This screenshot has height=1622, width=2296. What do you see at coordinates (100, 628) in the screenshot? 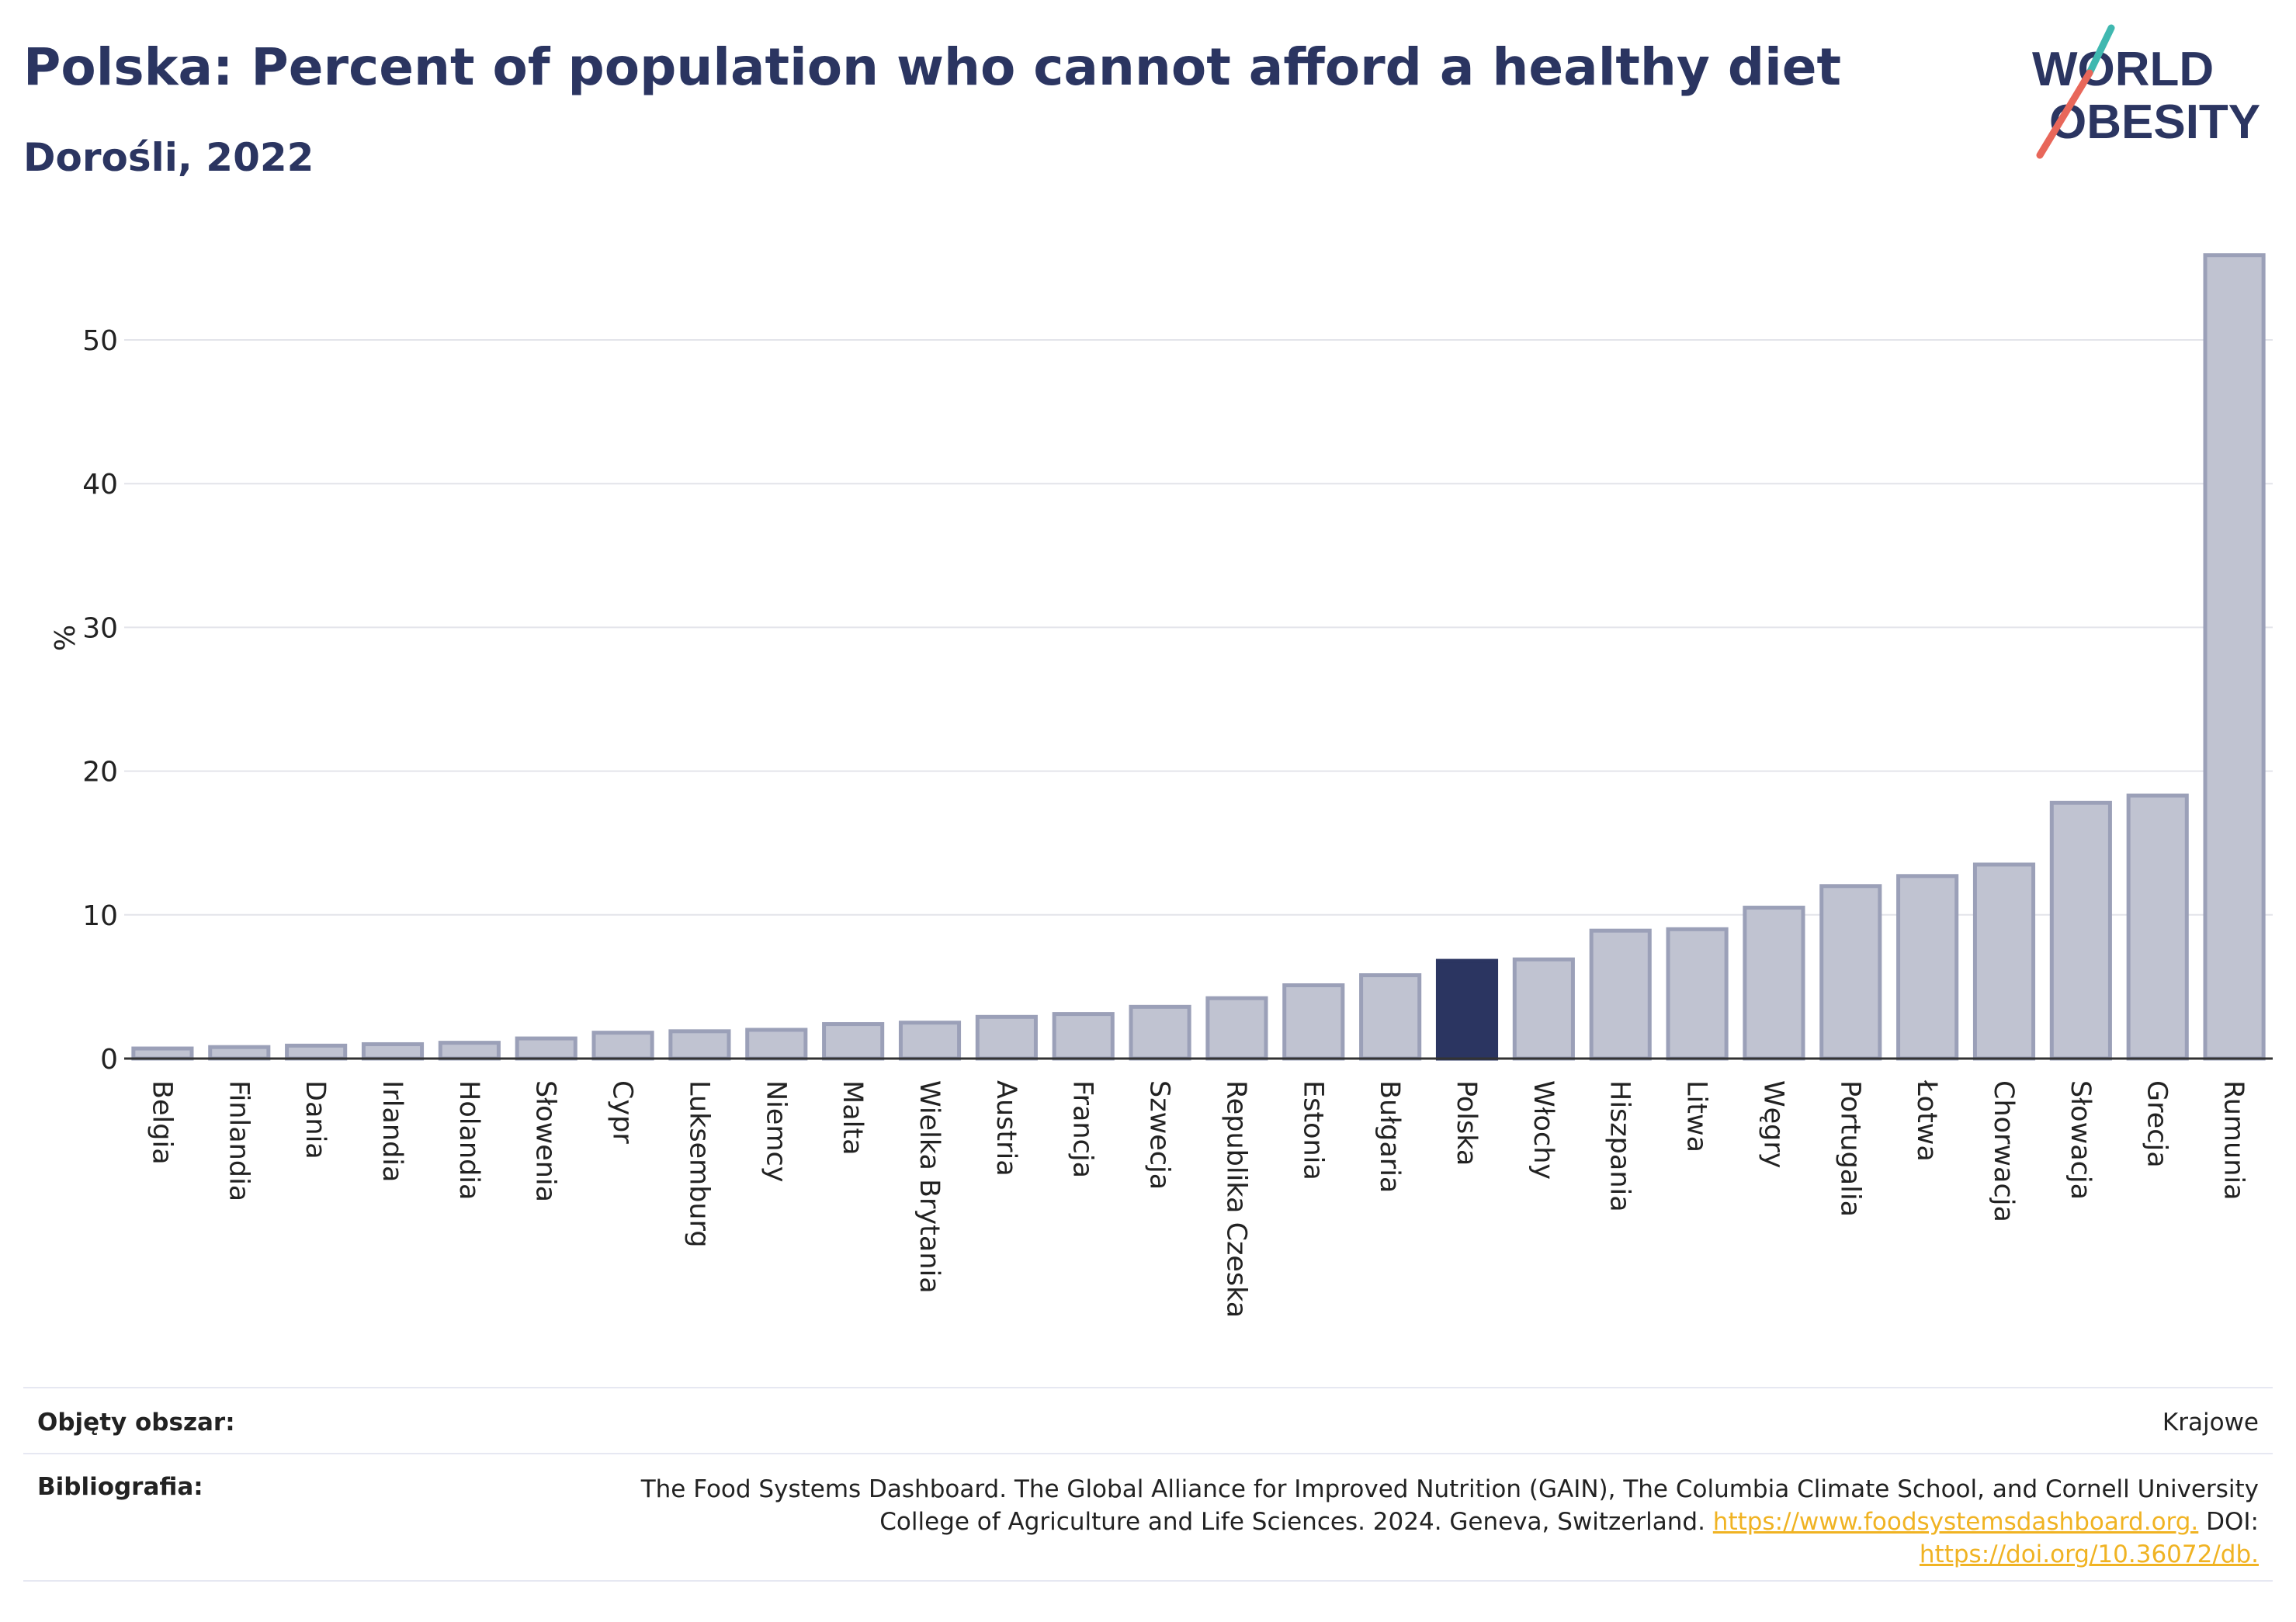
I see `y-tick-label: 30` at bounding box center [100, 628].